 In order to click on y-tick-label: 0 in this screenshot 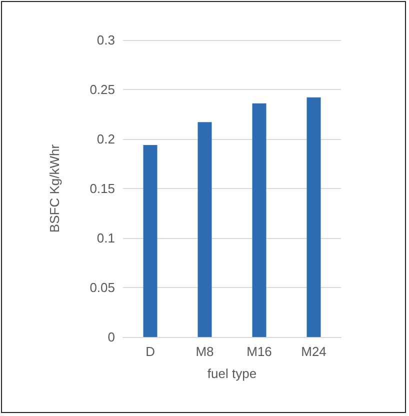, I will do `click(111, 337)`.